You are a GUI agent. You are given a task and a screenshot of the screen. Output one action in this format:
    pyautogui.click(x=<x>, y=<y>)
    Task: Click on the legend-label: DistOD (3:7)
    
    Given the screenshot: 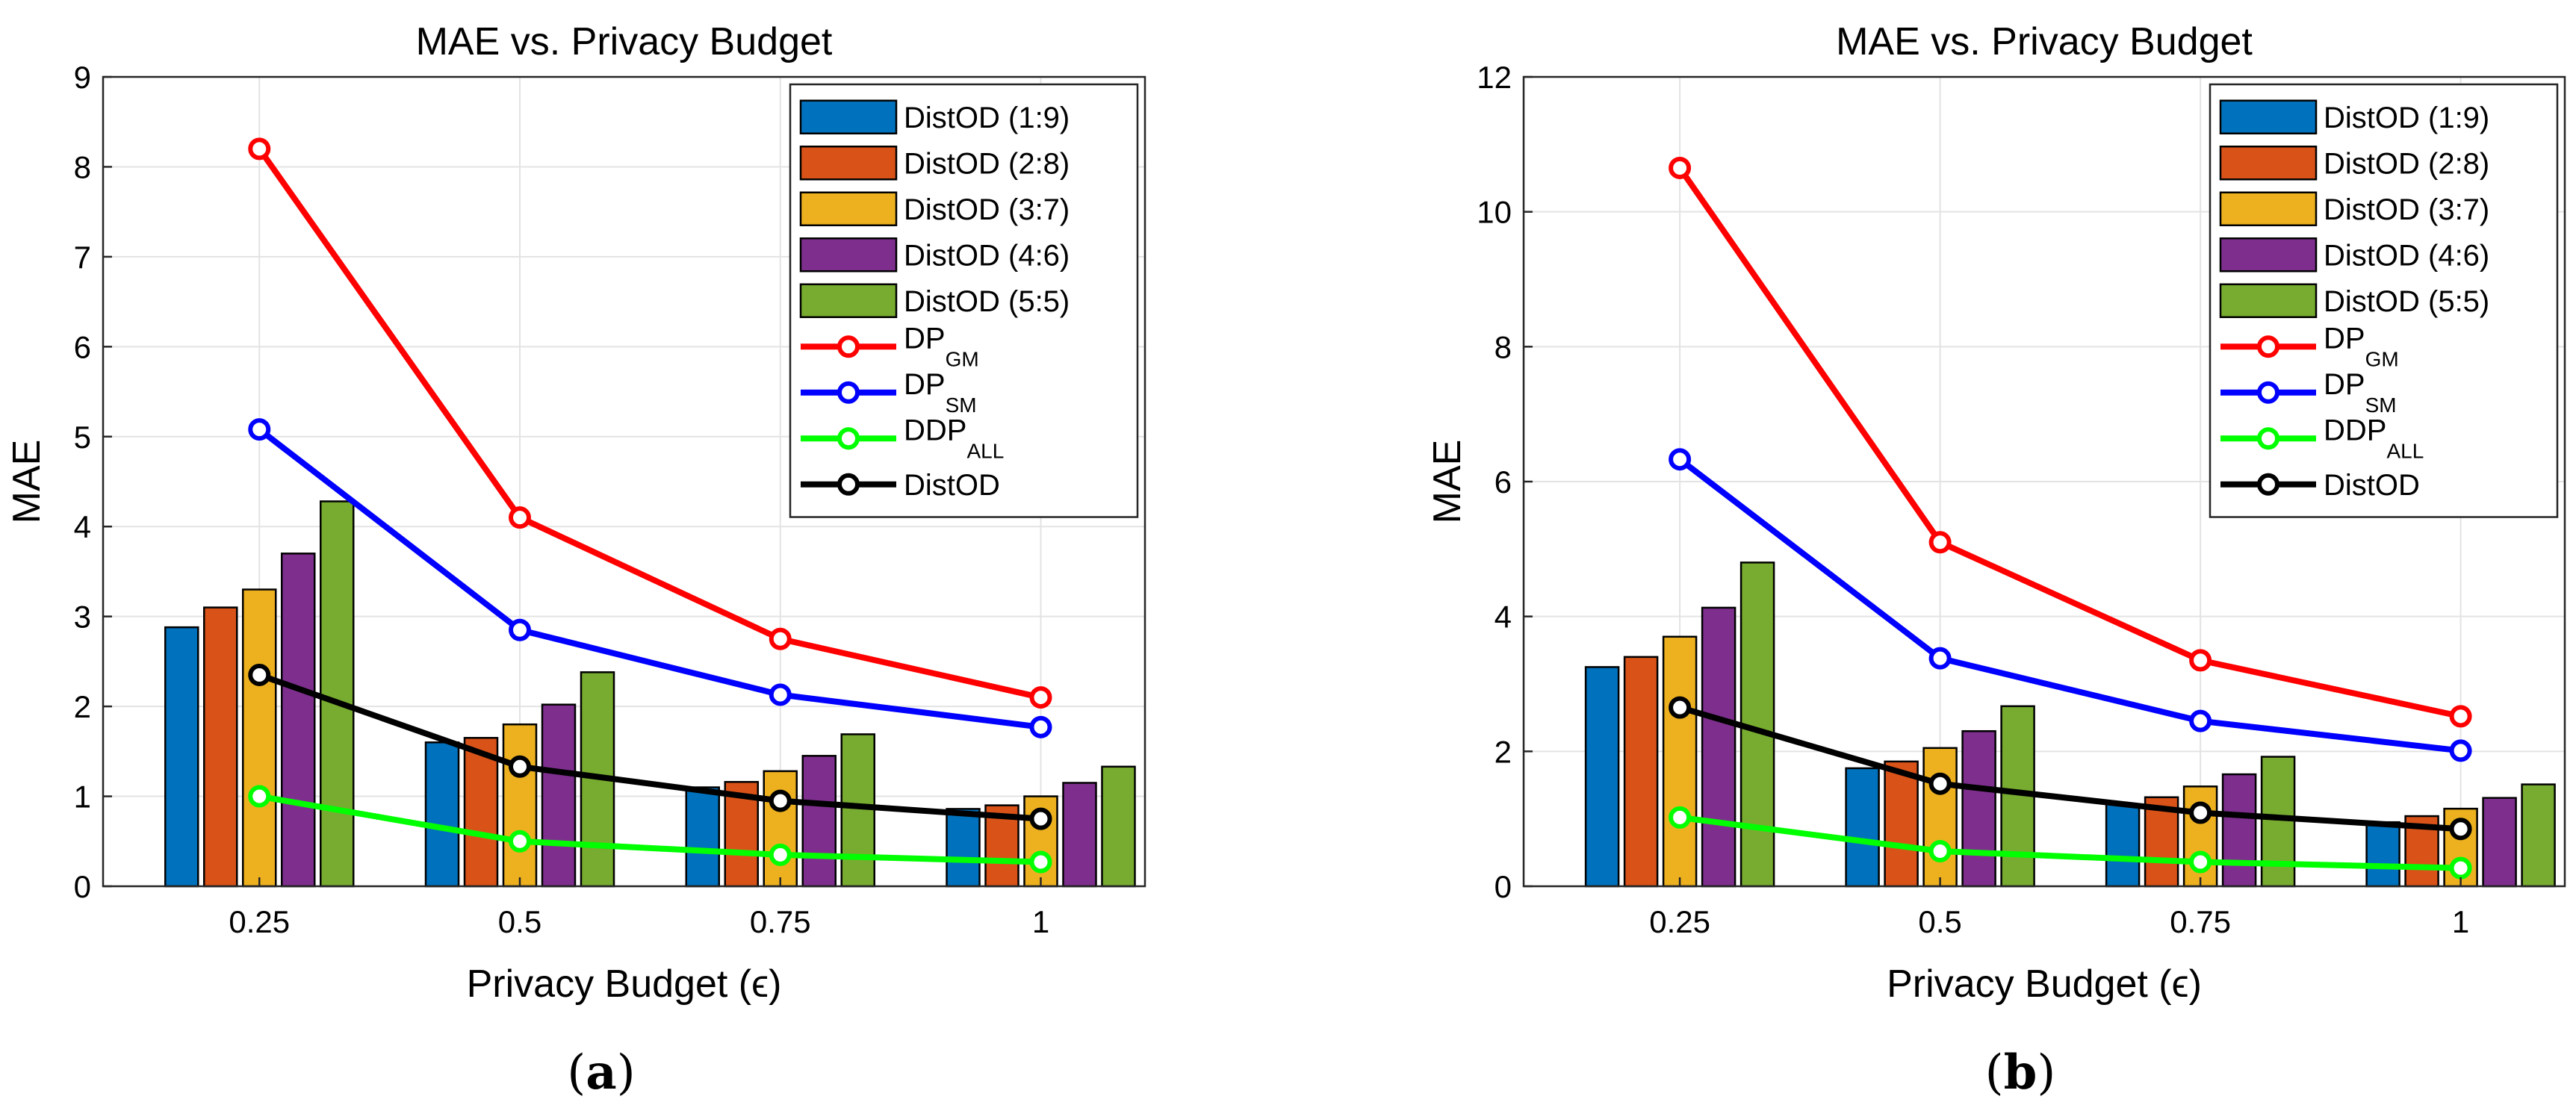 What is the action you would take?
    pyautogui.click(x=2407, y=209)
    